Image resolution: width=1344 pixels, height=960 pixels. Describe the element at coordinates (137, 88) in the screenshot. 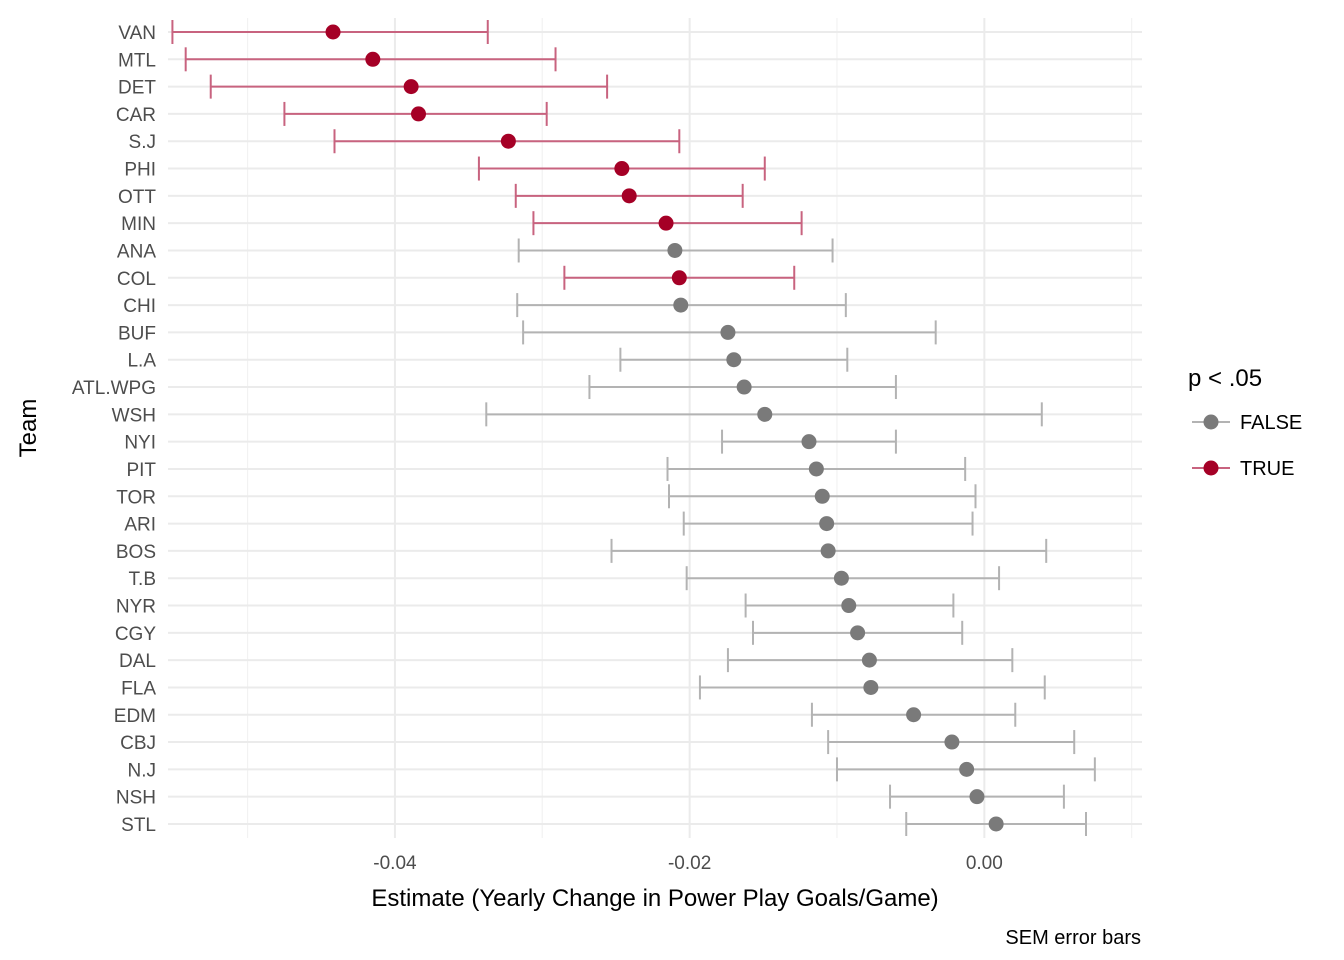

I see `y-tick-label: DET` at that location.